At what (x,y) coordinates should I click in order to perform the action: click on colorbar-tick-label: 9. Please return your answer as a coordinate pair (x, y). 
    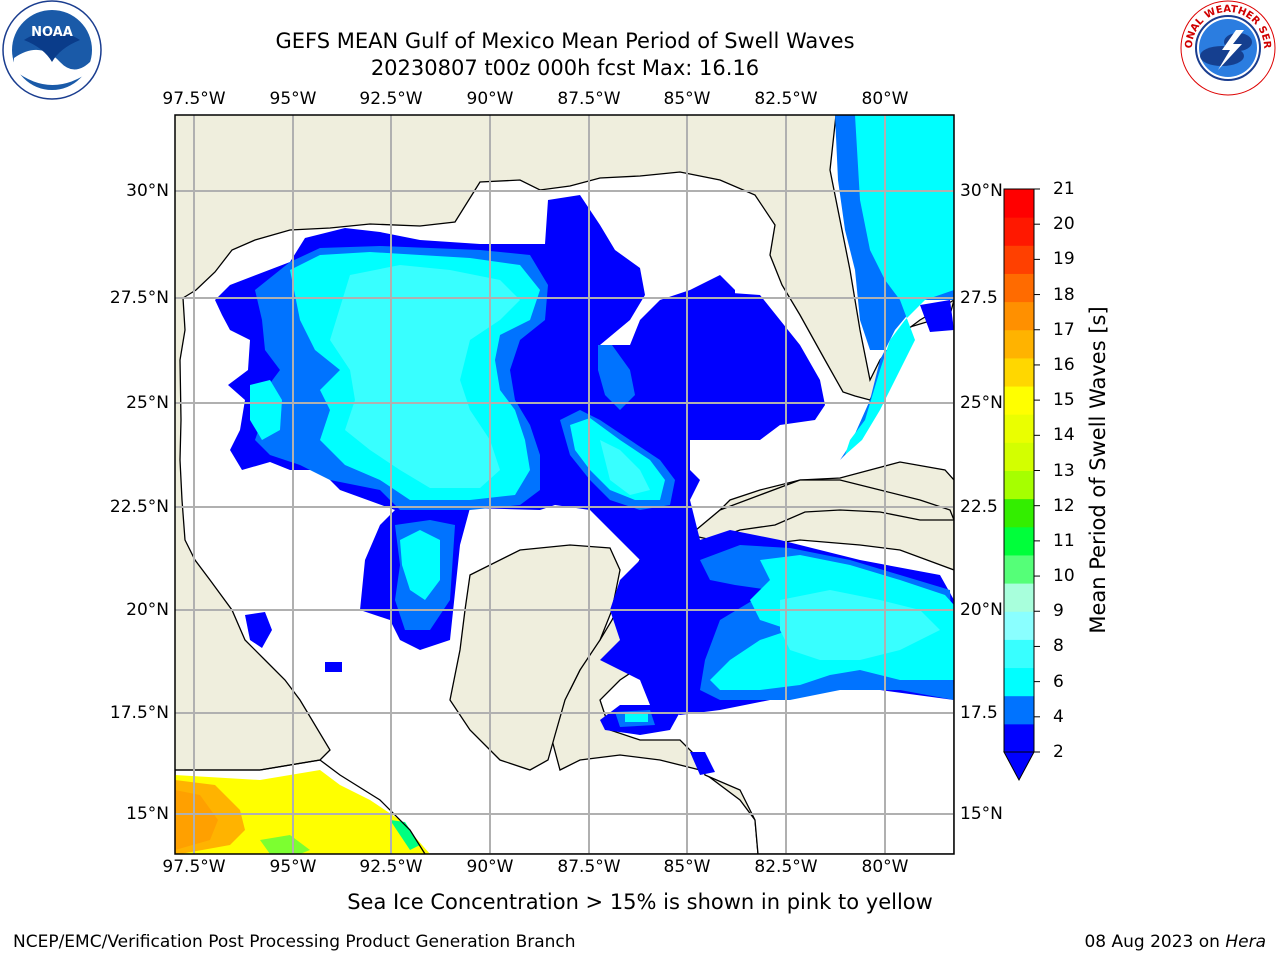
    Looking at the image, I should click on (1058, 611).